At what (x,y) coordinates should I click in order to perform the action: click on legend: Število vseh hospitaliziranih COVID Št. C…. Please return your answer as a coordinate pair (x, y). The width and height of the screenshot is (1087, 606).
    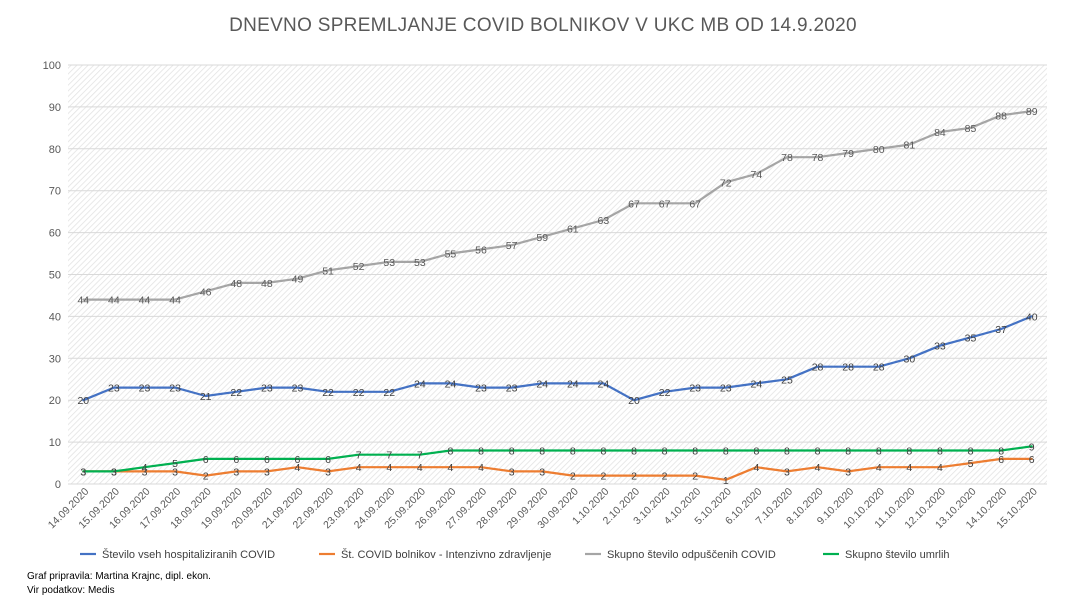
    Looking at the image, I should click on (515, 554).